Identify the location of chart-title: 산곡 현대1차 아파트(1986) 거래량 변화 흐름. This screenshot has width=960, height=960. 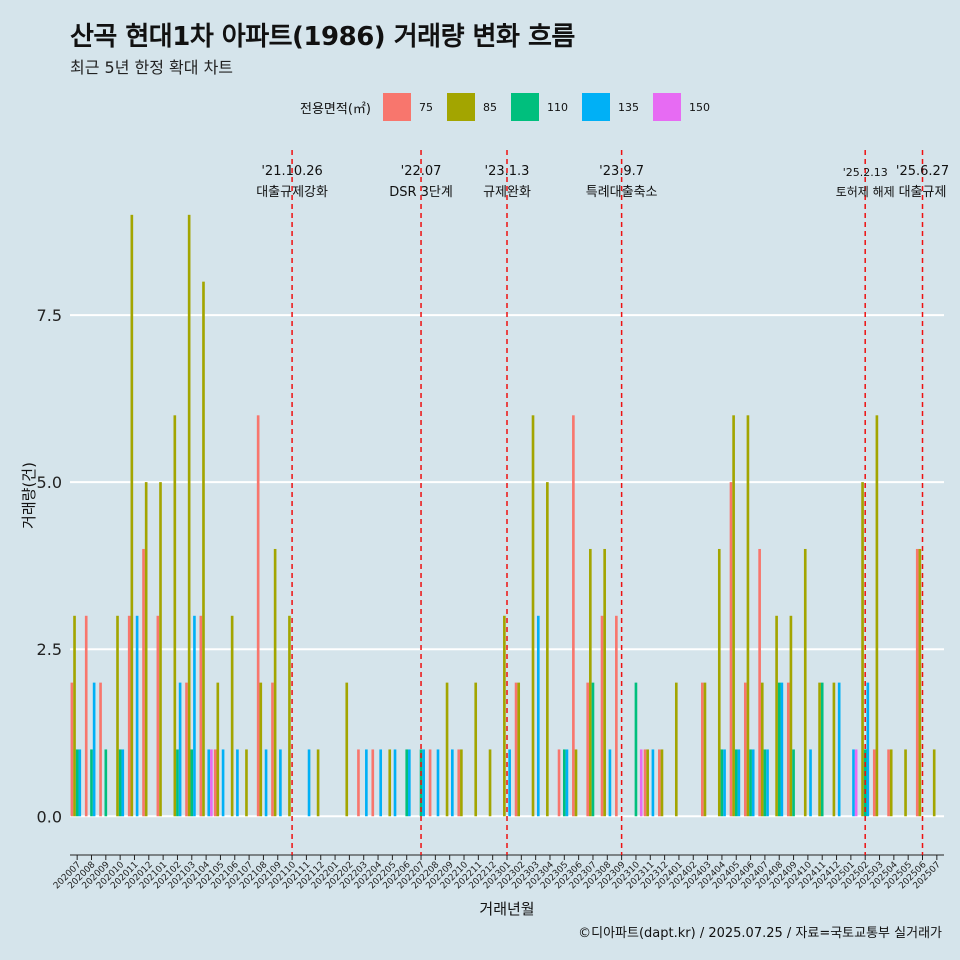
(322, 37).